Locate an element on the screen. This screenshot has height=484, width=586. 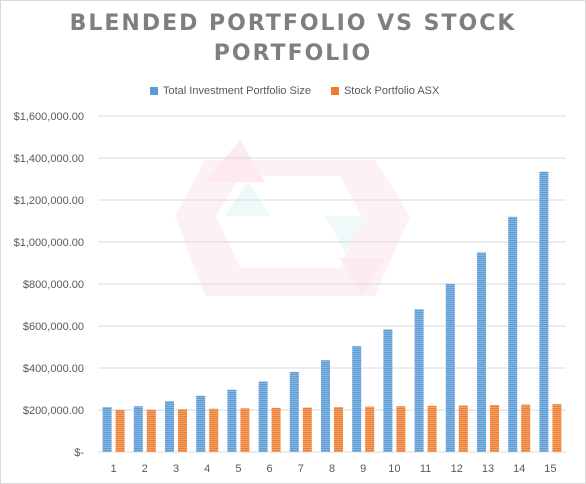
x-tick-label: 8 is located at coordinates (332, 469).